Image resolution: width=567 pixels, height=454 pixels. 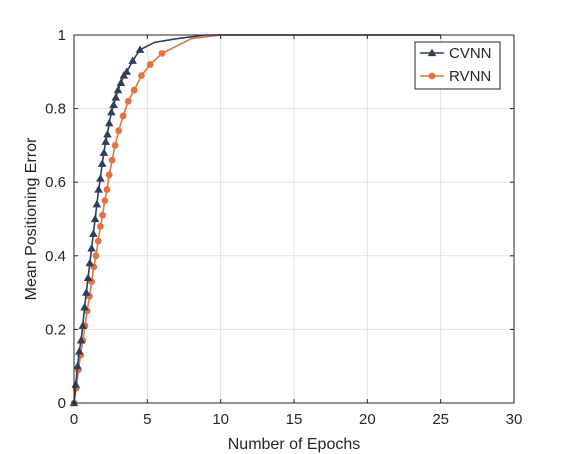 What do you see at coordinates (294, 444) in the screenshot?
I see `x-axis-label: Number of Epochs` at bounding box center [294, 444].